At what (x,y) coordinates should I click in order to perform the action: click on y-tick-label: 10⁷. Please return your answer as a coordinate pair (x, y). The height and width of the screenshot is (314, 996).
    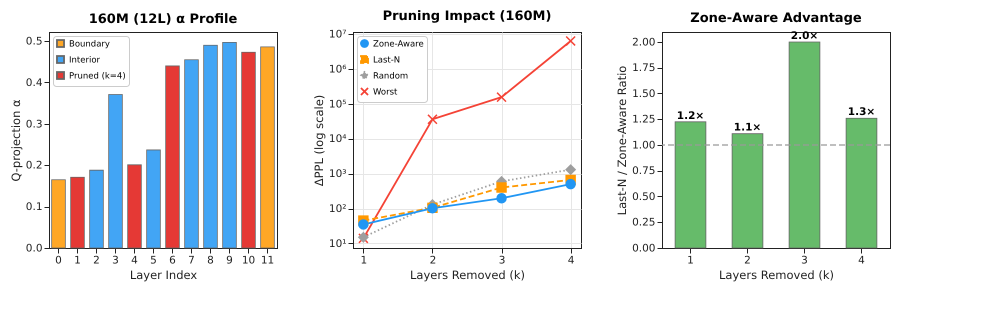
    Looking at the image, I should click on (337, 34).